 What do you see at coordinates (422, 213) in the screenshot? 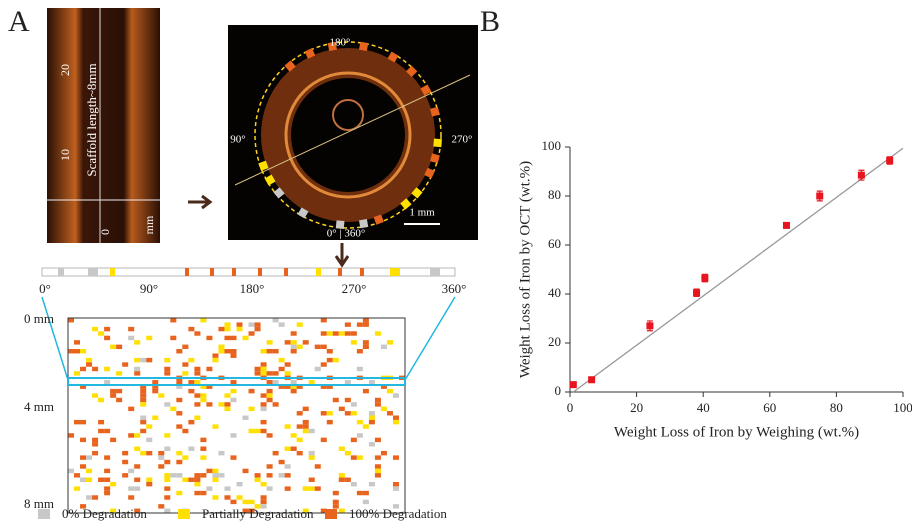
I see `scale-bar-label: 1 mm` at bounding box center [422, 213].